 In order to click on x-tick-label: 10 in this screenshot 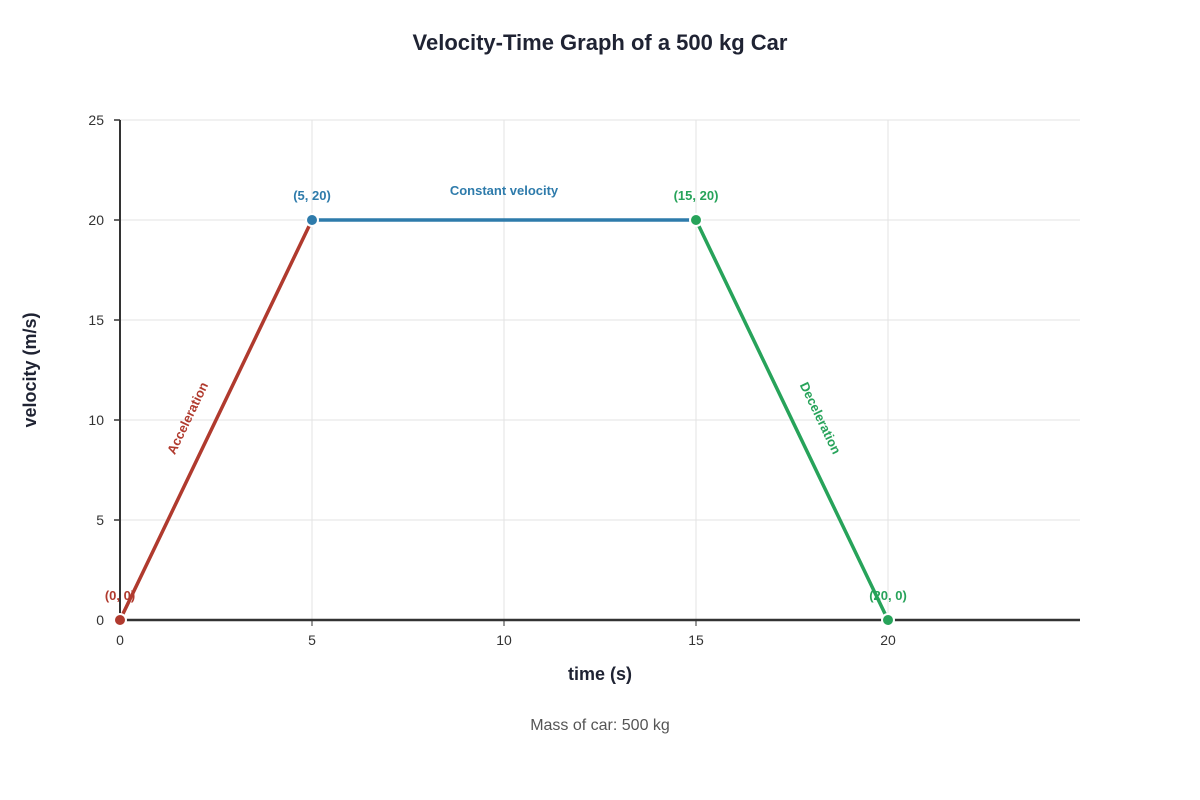, I will do `click(504, 640)`.